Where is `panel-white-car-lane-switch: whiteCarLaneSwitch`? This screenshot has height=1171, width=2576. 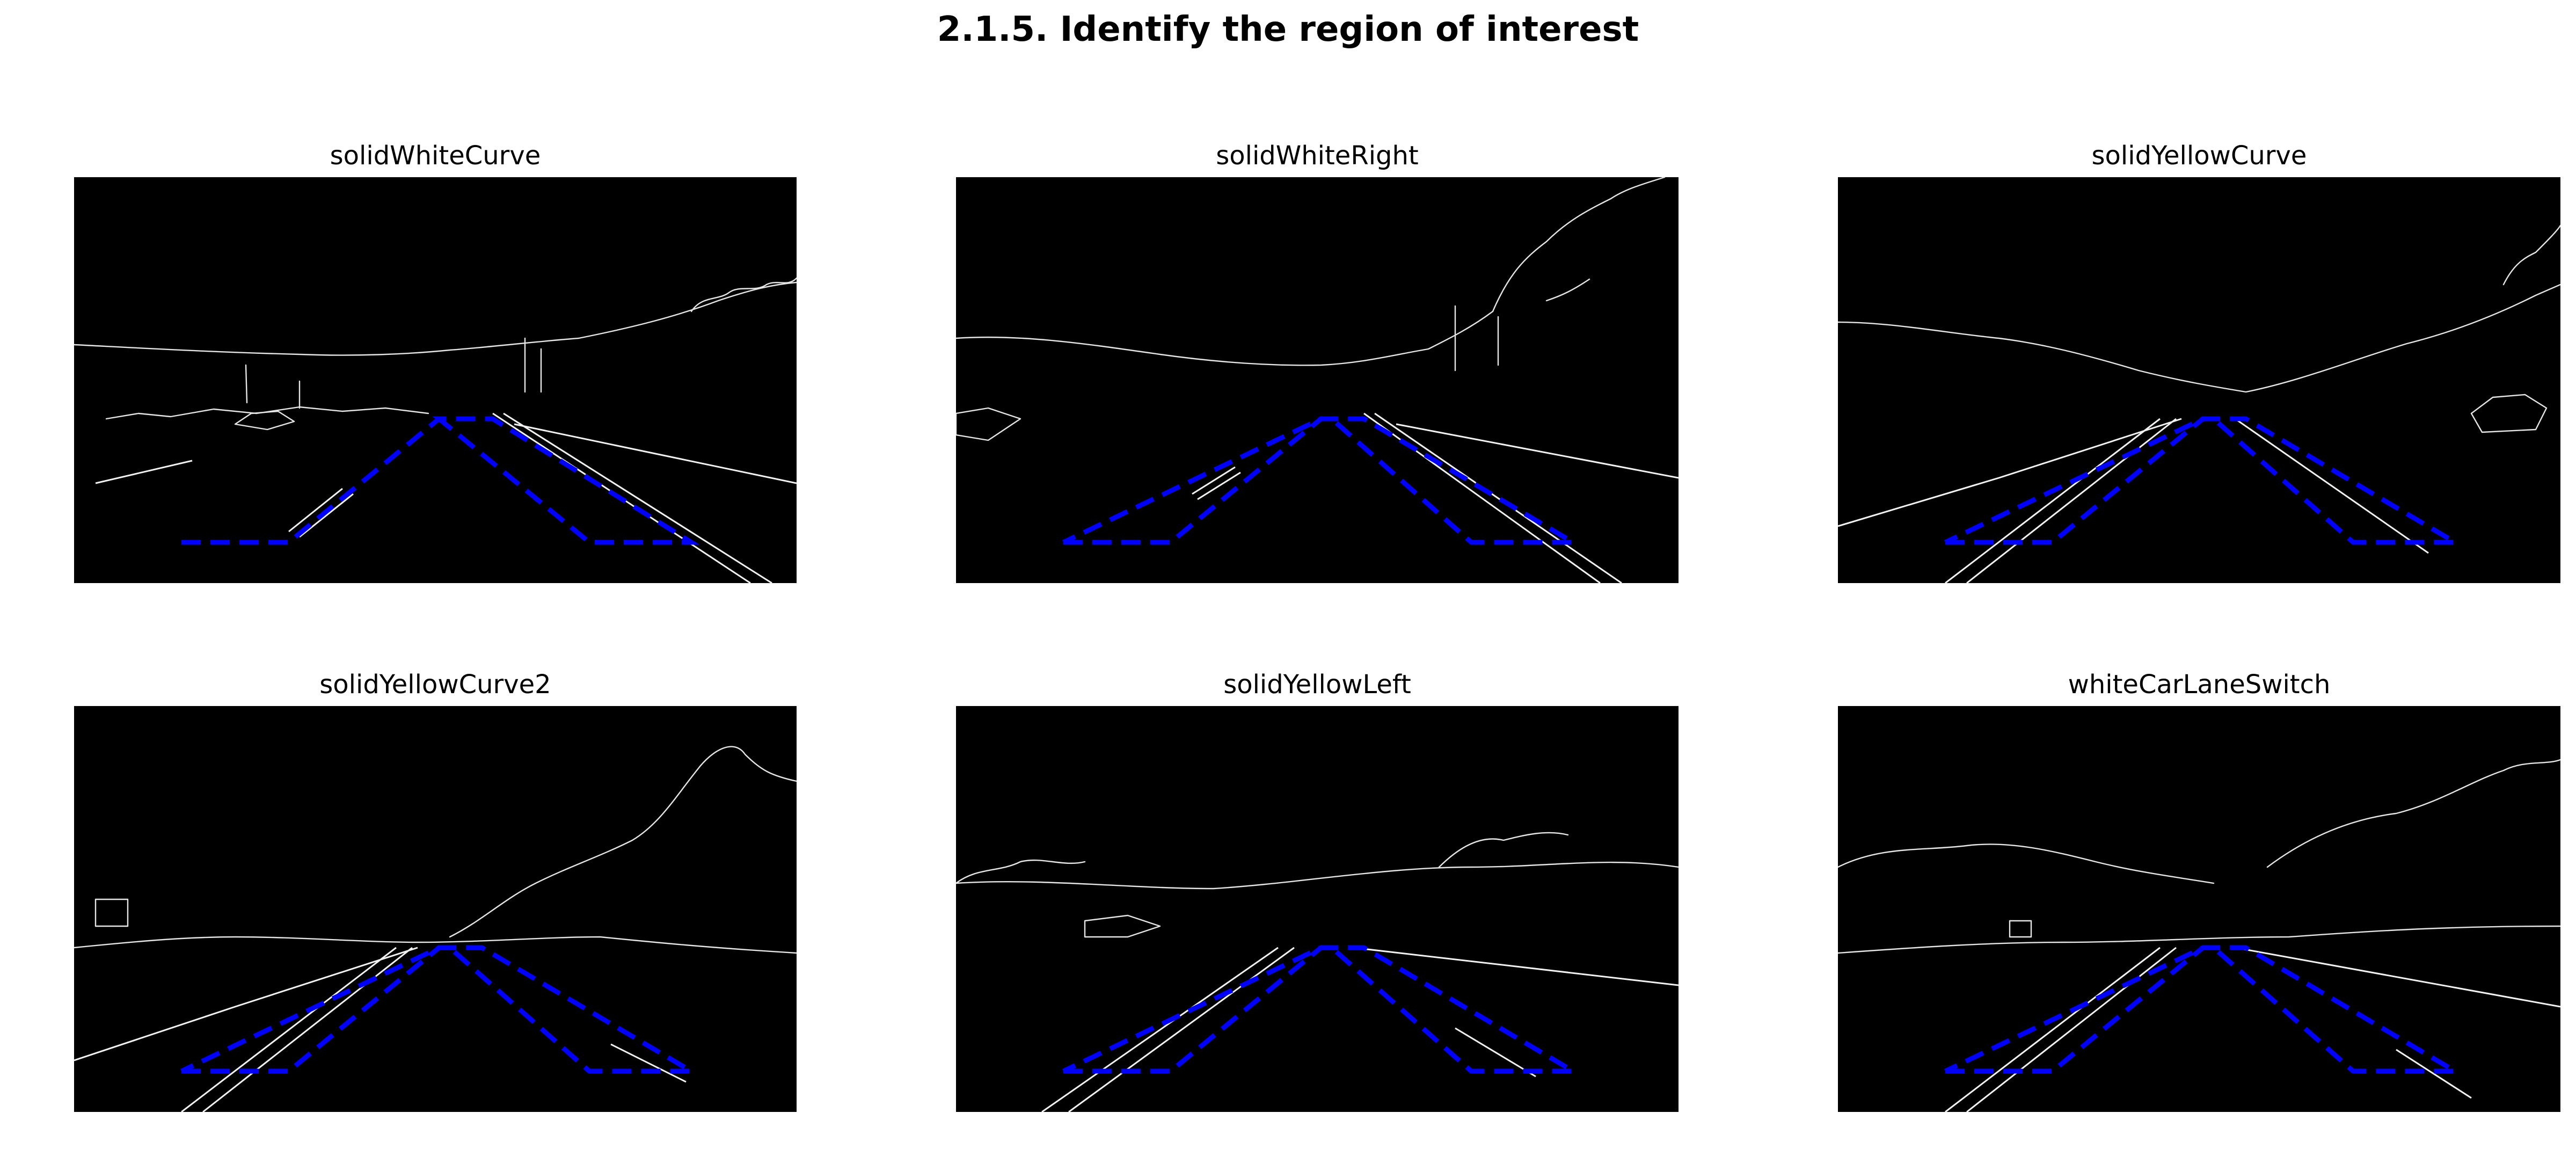 panel-white-car-lane-switch: whiteCarLaneSwitch is located at coordinates (2199, 891).